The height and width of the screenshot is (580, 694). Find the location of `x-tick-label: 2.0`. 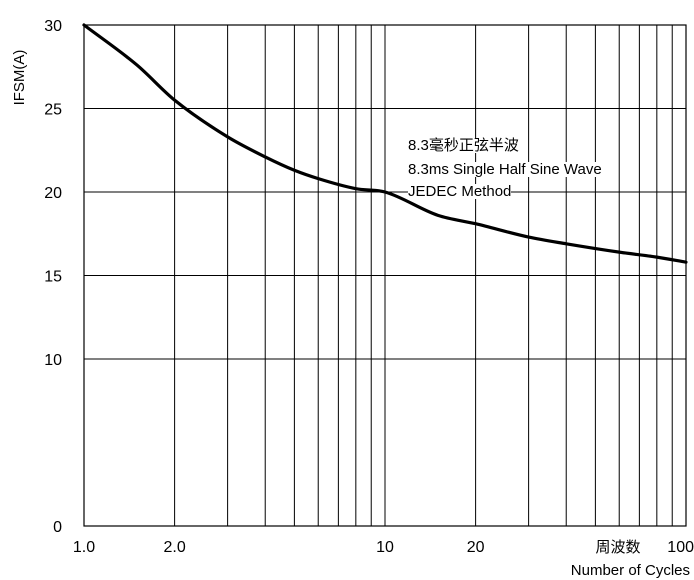

x-tick-label: 2.0 is located at coordinates (174, 547).